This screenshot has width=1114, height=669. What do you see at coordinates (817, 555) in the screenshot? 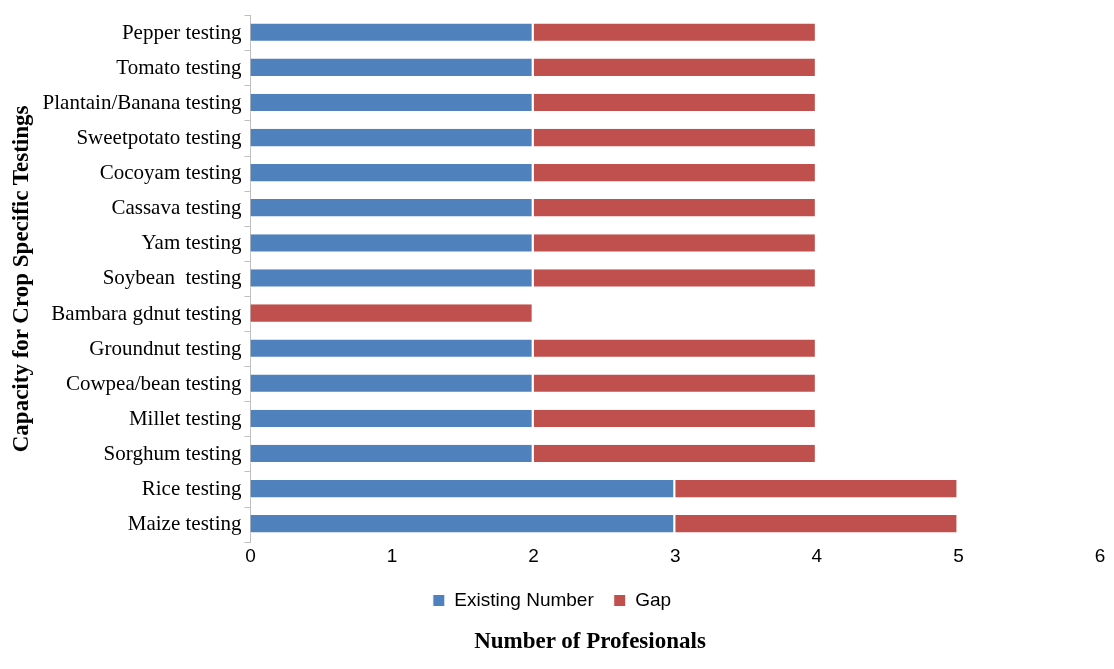
I see `x-tick-label: 4` at bounding box center [817, 555].